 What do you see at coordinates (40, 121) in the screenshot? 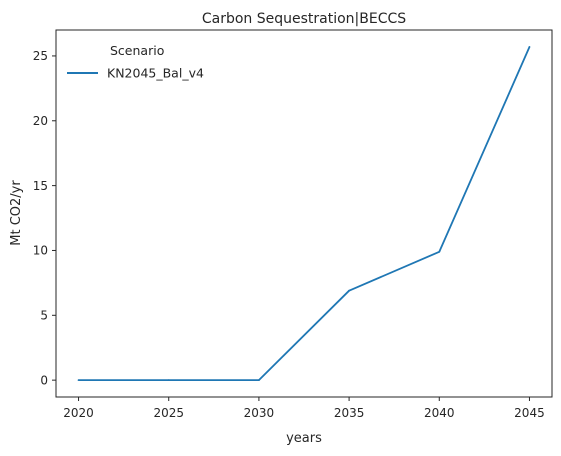
I see `y-tick-label: 20` at bounding box center [40, 121].